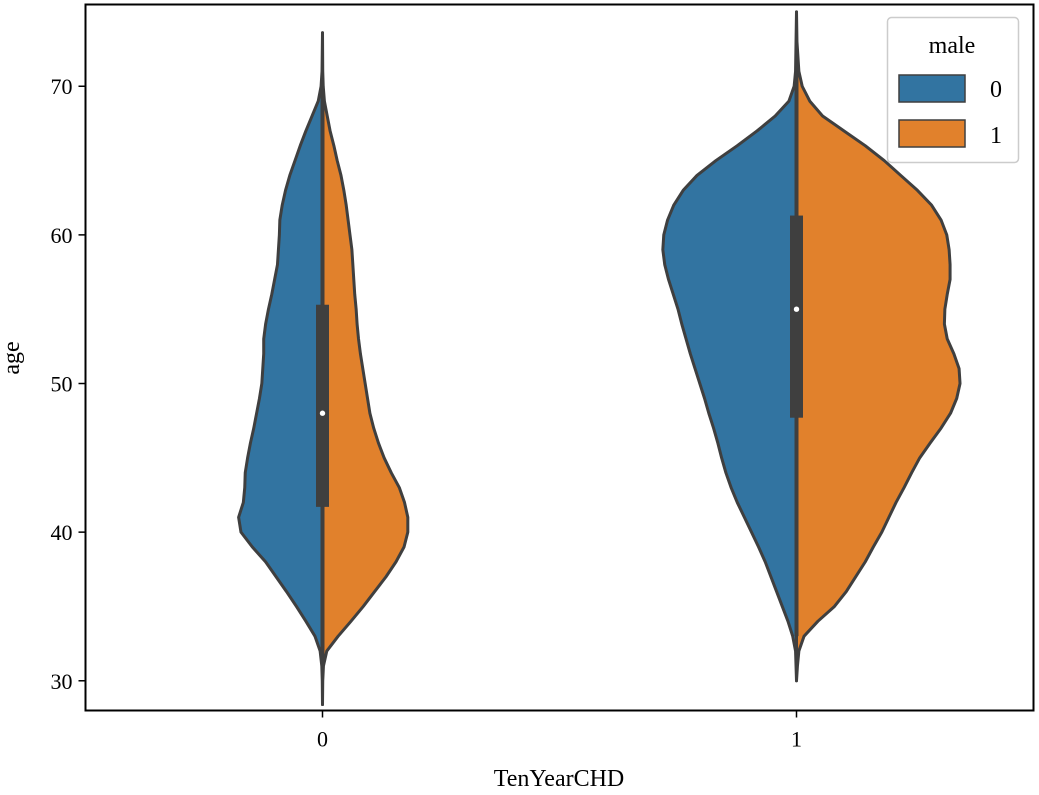 This screenshot has height=795, width=1039. I want to click on y-tick-label-30: 30, so click(62, 681).